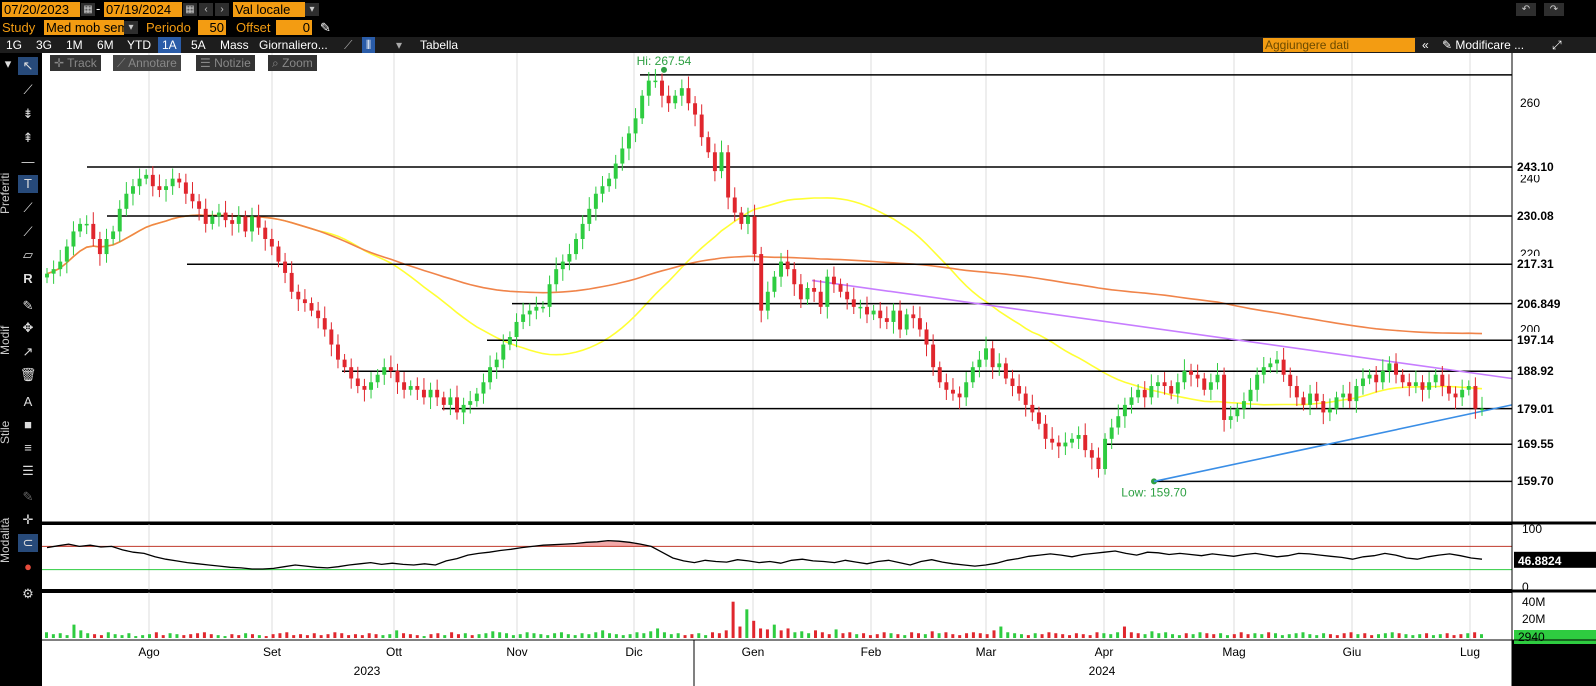 This screenshot has height=686, width=1596. I want to click on pencil-icon: ✎, so click(325, 27).